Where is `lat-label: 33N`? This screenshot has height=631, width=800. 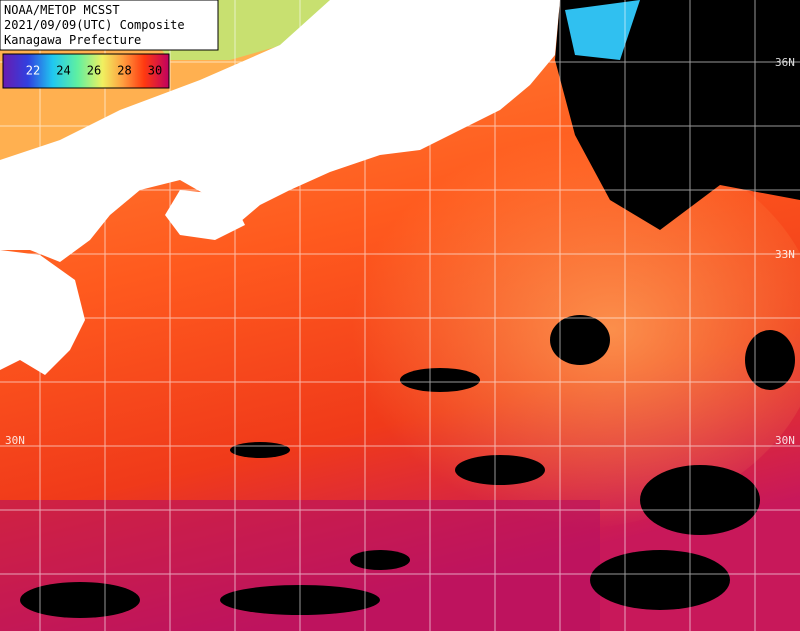
lat-label: 33N is located at coordinates (785, 254).